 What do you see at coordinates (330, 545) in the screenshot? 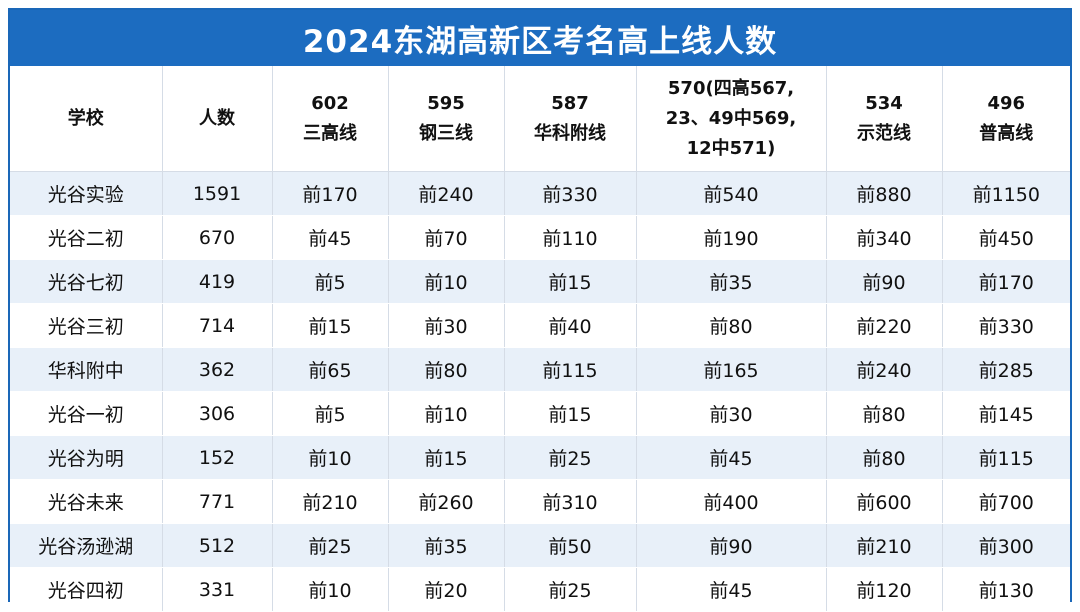
I see `cell-602: 前25` at bounding box center [330, 545].